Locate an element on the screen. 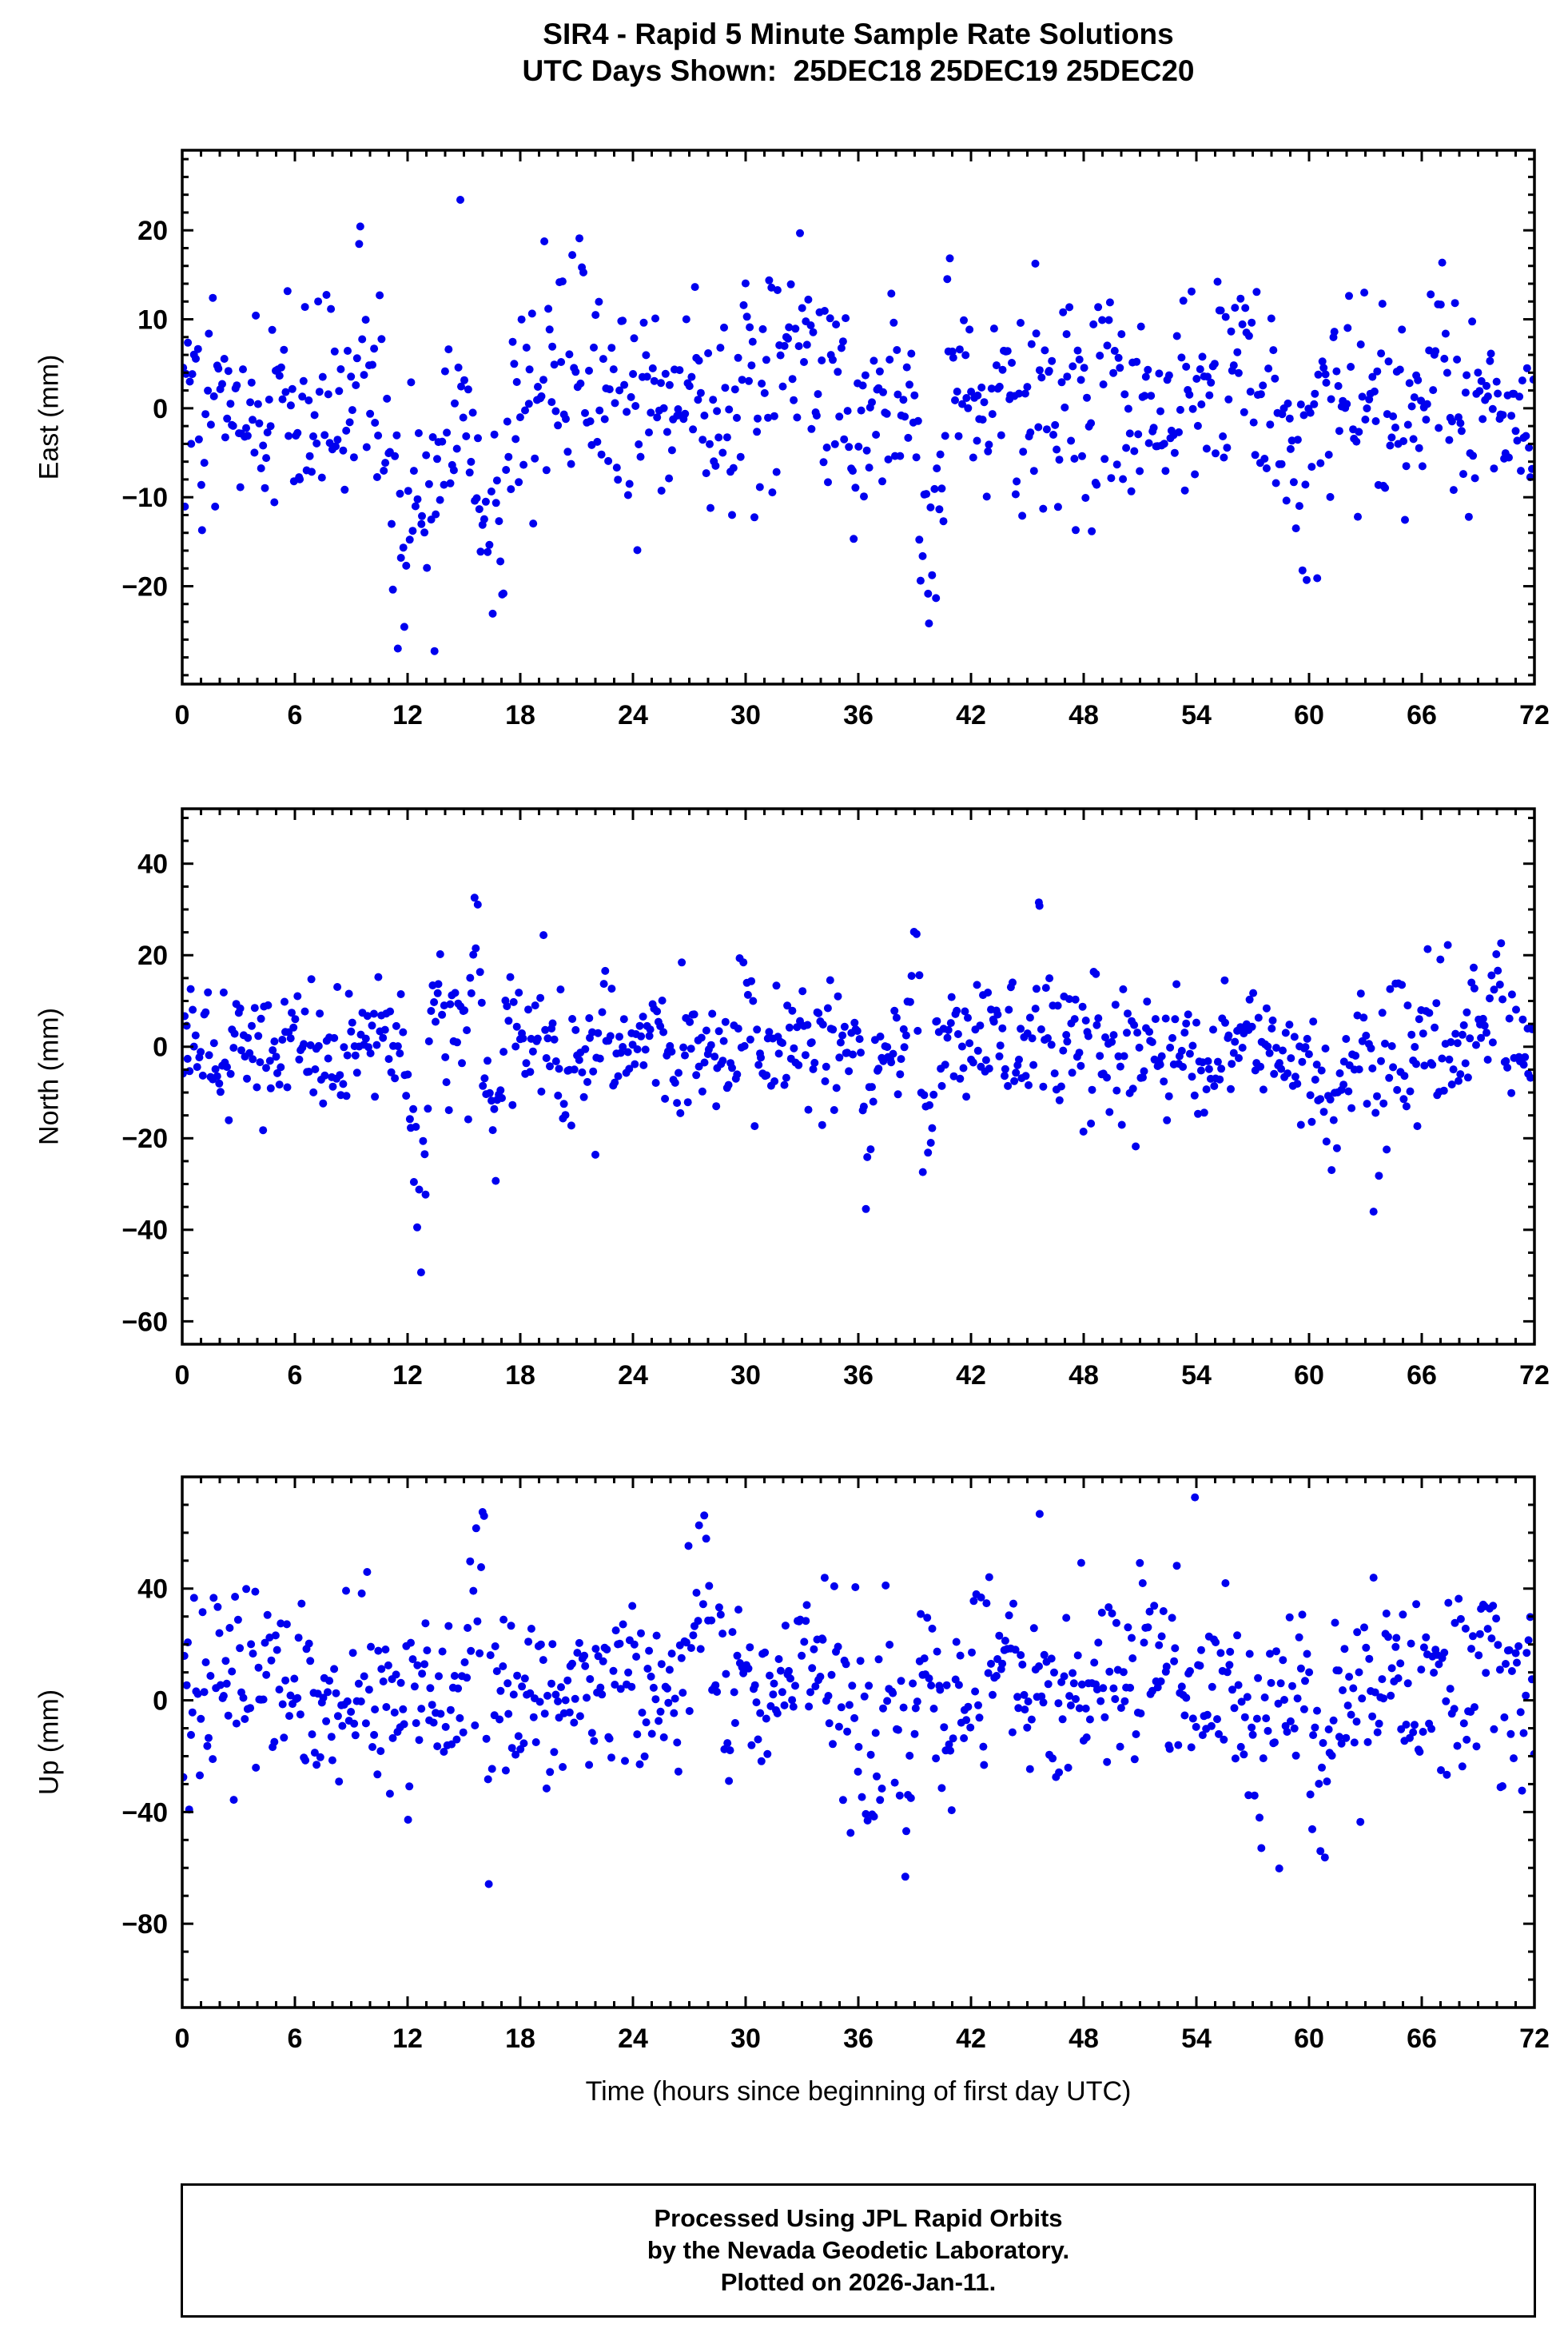 The width and height of the screenshot is (1568, 2328). svg-text: 10 is located at coordinates (152, 319).